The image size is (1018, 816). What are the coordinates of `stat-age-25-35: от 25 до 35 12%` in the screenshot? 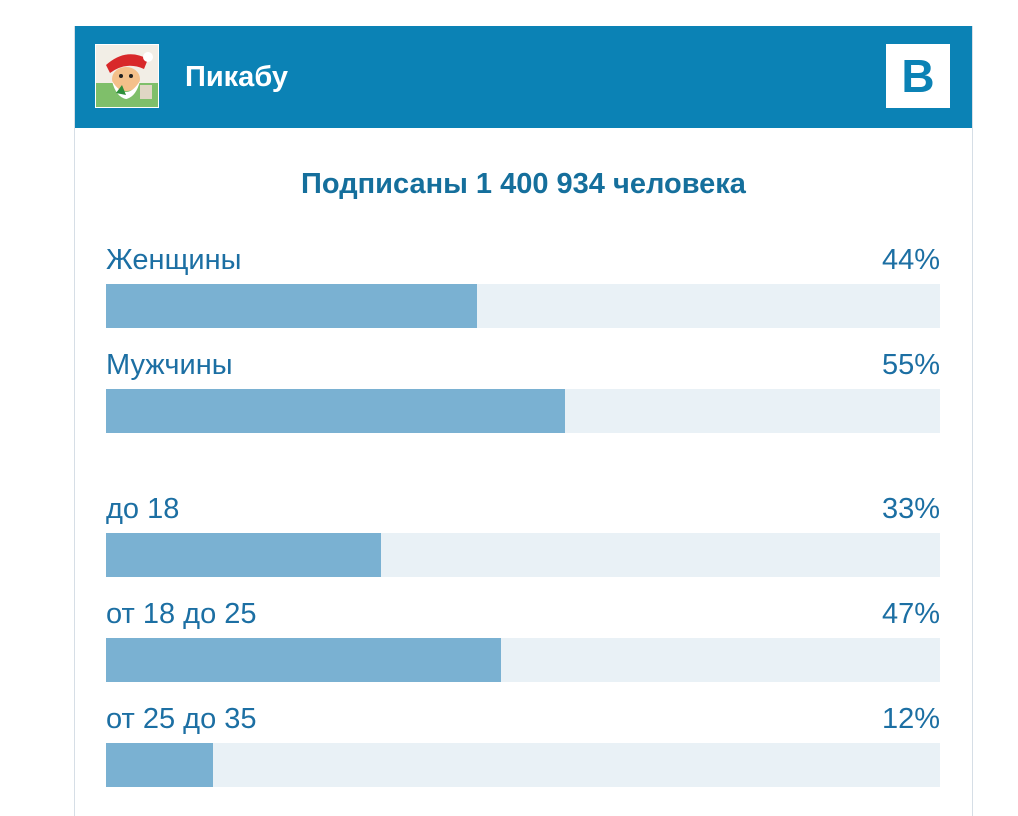 It's located at (523, 744).